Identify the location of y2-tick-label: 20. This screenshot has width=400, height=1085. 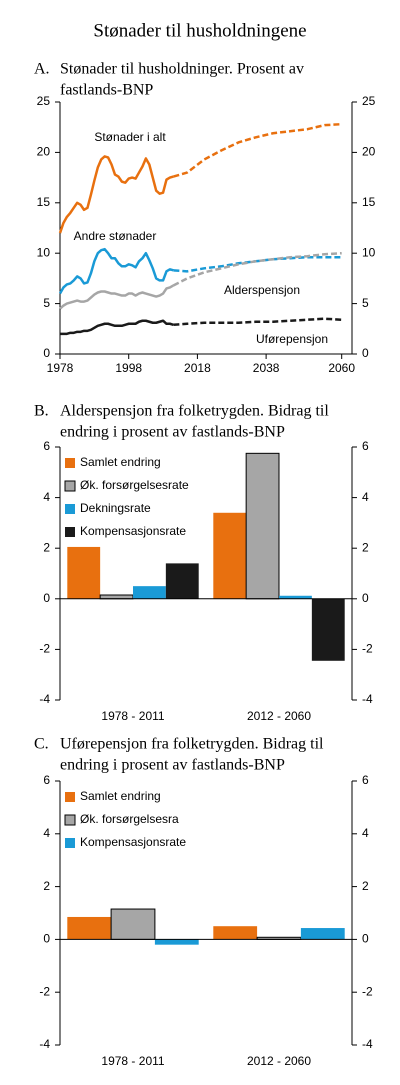
(369, 152).